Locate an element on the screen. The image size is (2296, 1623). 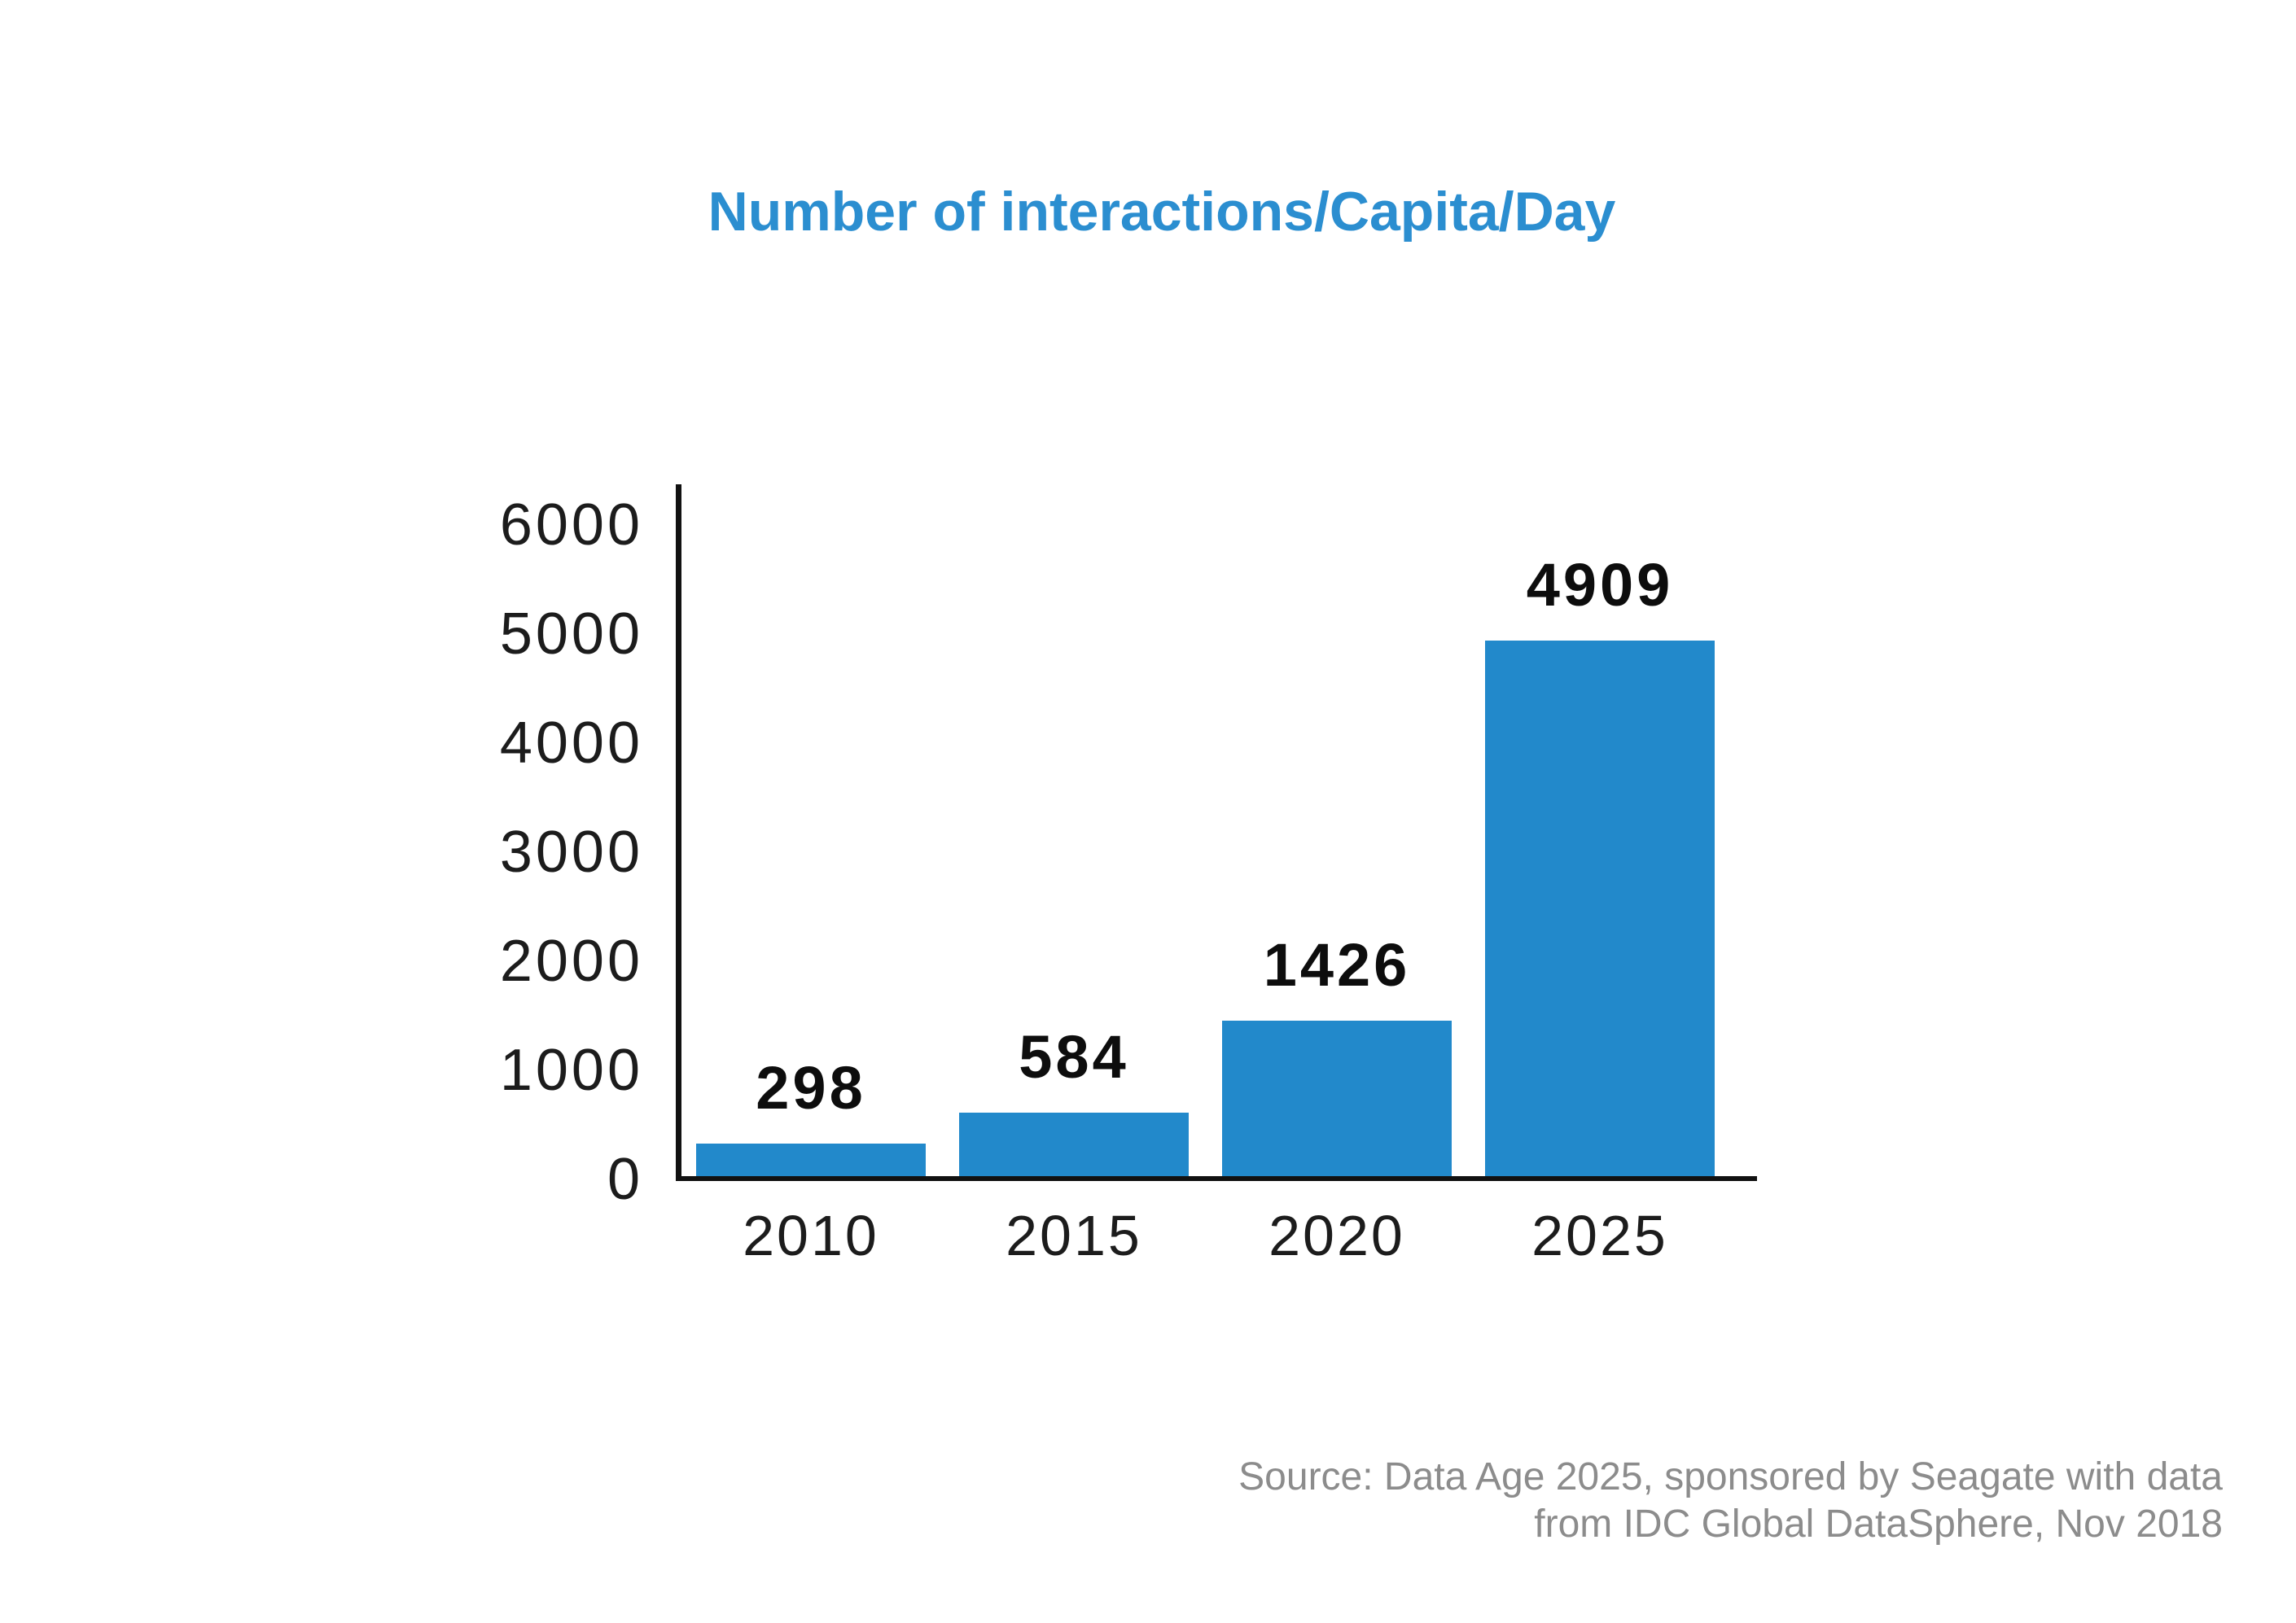
x-axis-category-label: 2025 is located at coordinates (1599, 1235).